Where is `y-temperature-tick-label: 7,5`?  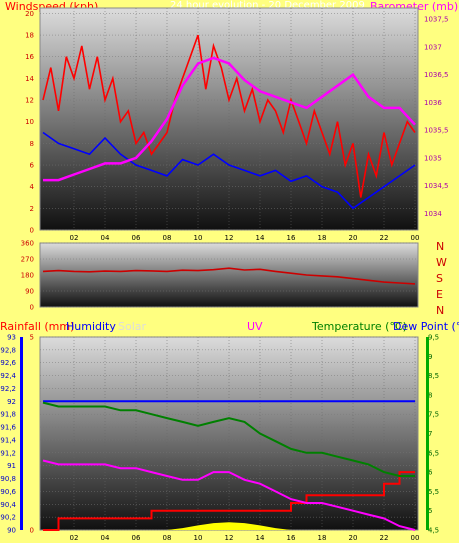
y-temperature-tick-label: 7,5 is located at coordinates (433, 415).